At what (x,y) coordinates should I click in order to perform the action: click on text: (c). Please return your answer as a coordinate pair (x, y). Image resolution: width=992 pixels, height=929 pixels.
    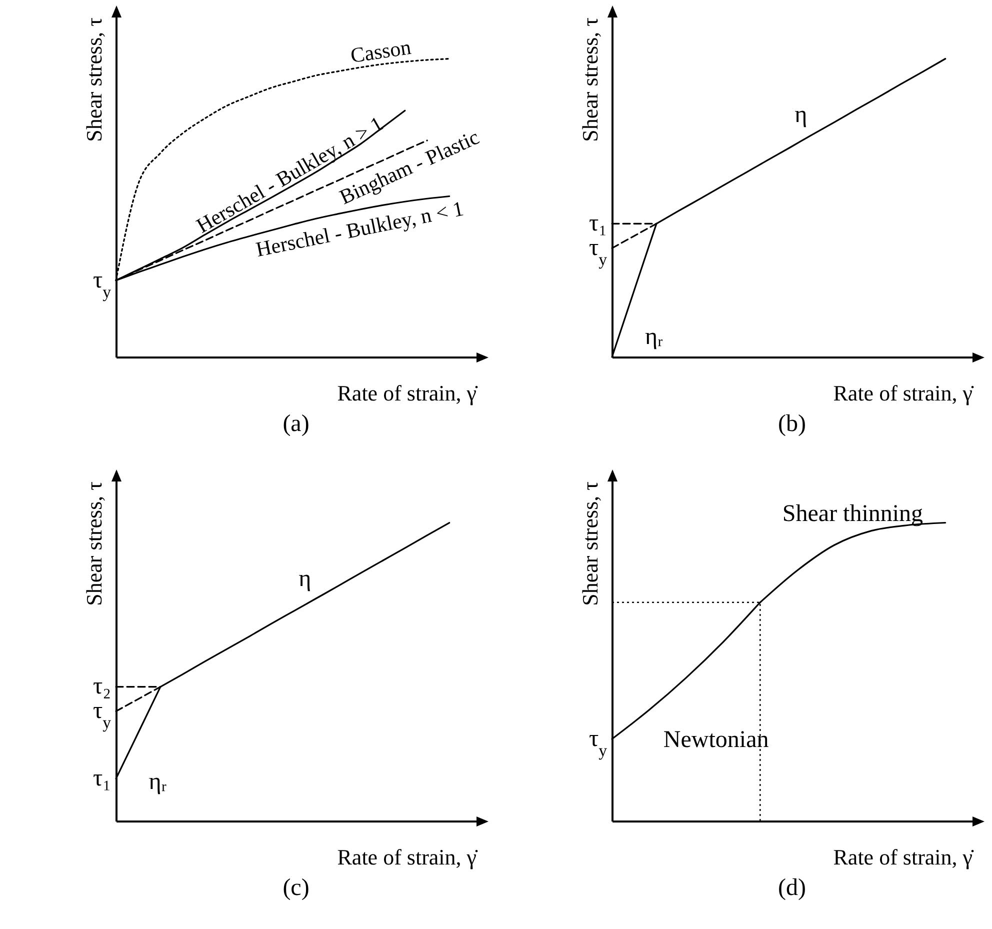
    Looking at the image, I should click on (296, 888).